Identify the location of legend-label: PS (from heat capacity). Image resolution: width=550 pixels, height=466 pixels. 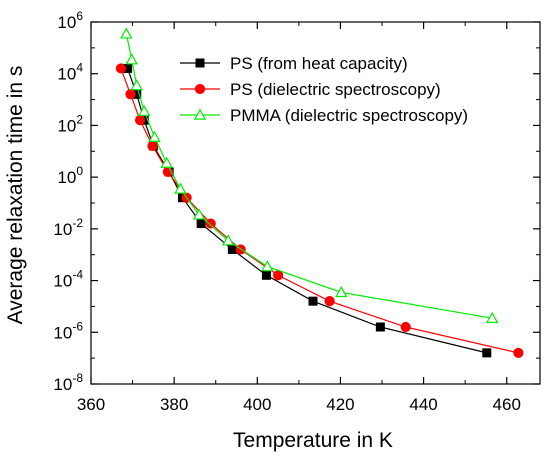
(319, 63).